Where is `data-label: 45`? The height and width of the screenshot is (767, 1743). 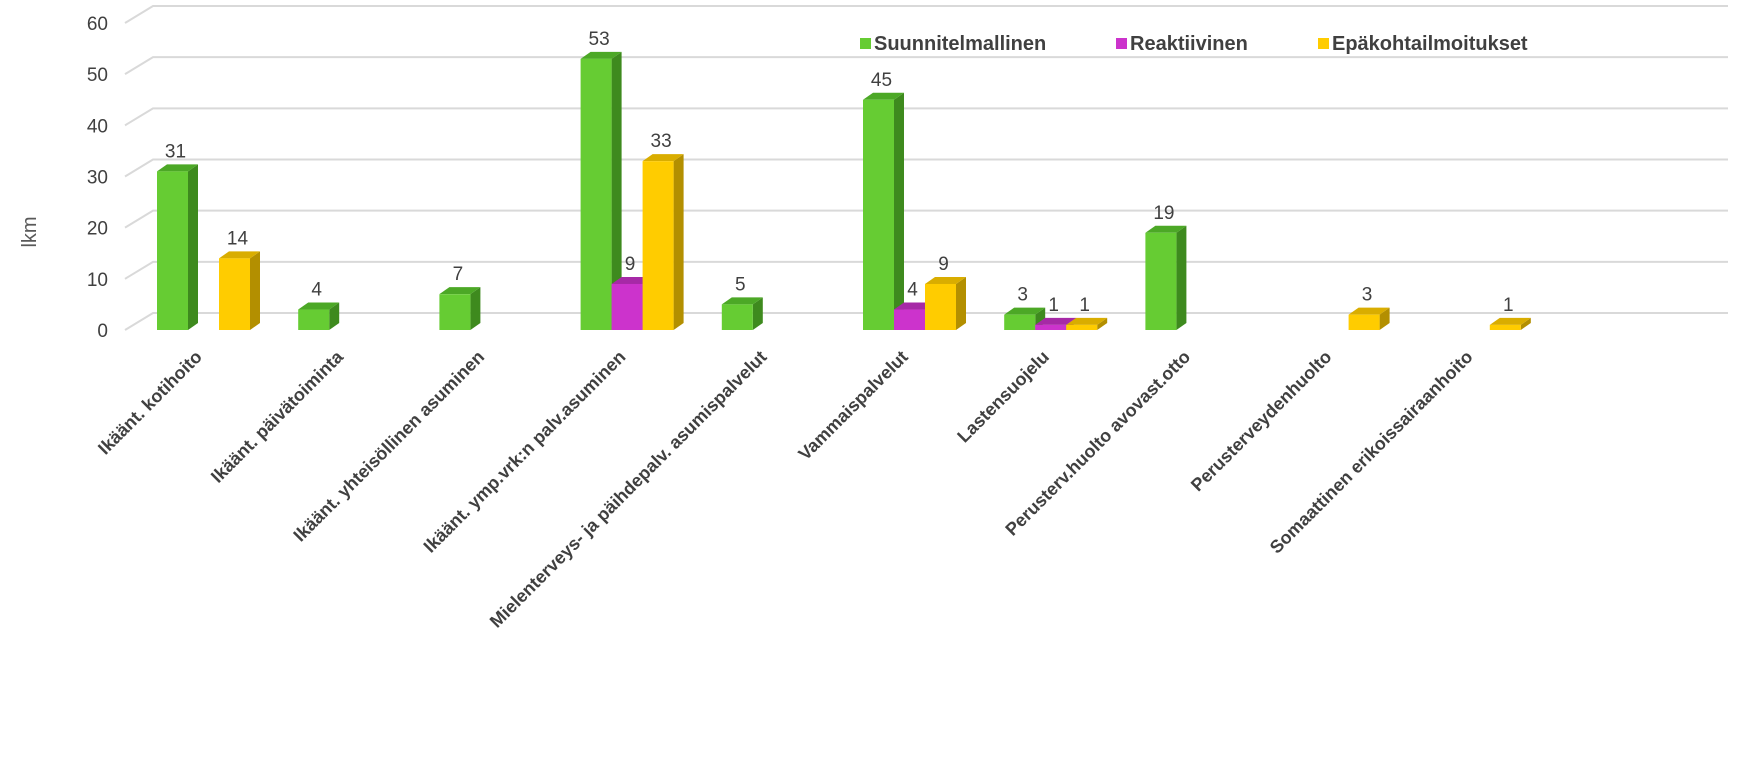
data-label: 45 is located at coordinates (881, 80).